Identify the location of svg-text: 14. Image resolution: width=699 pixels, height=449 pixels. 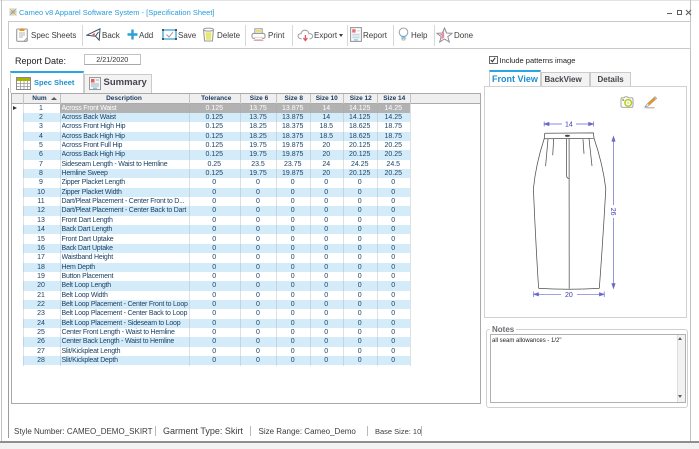
(569, 125).